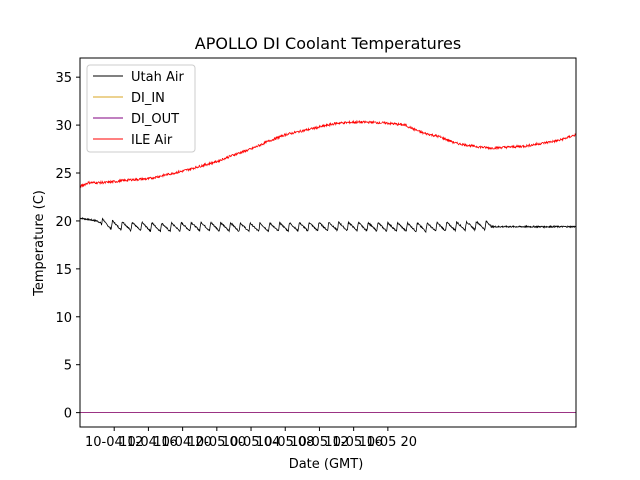  Describe the element at coordinates (319, 442) in the screenshot. I see `x-tick-label: 10-05 12` at that location.